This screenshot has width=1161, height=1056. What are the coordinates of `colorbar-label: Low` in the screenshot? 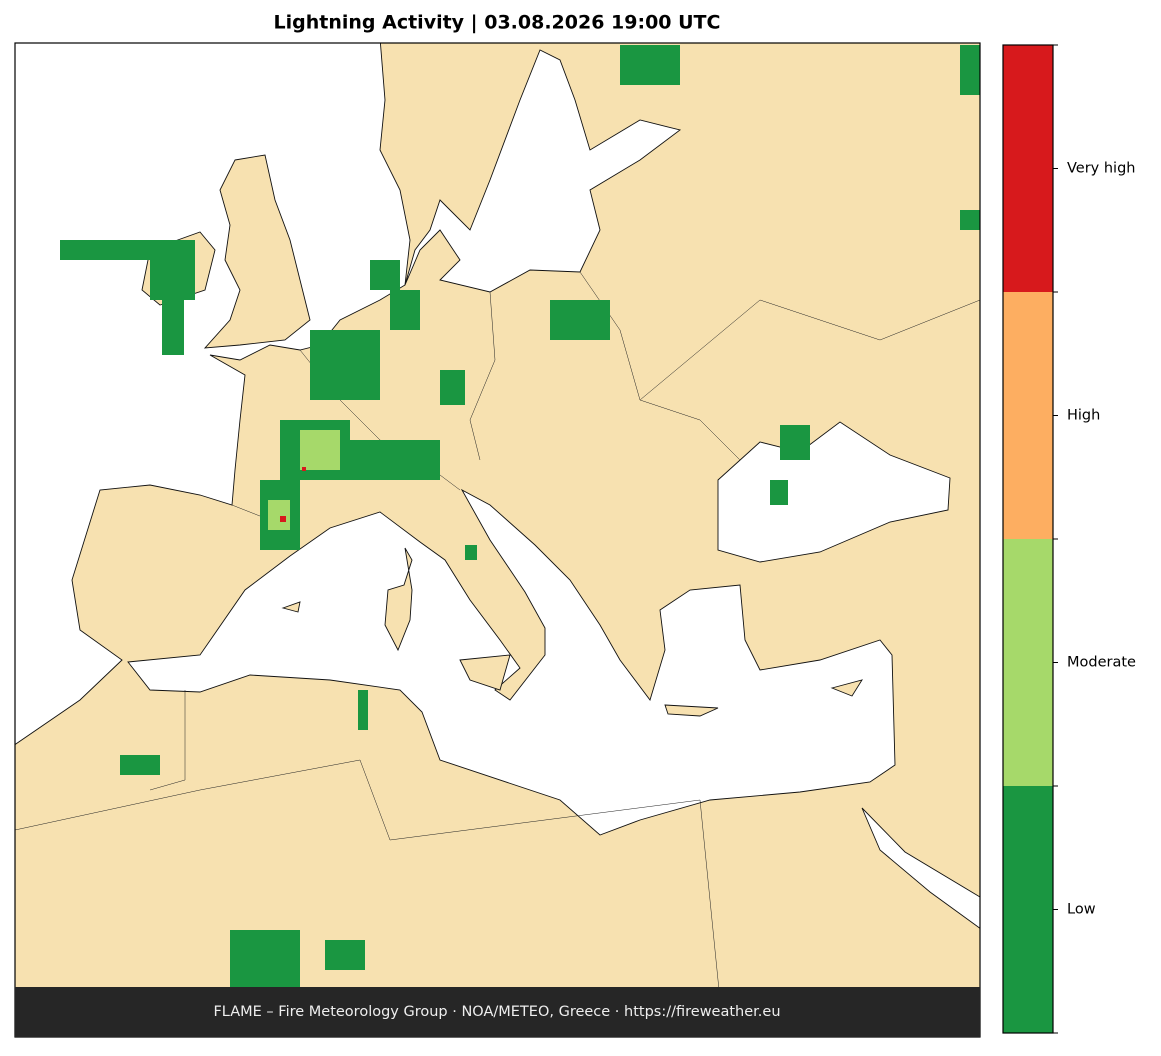 It's located at (1081, 910).